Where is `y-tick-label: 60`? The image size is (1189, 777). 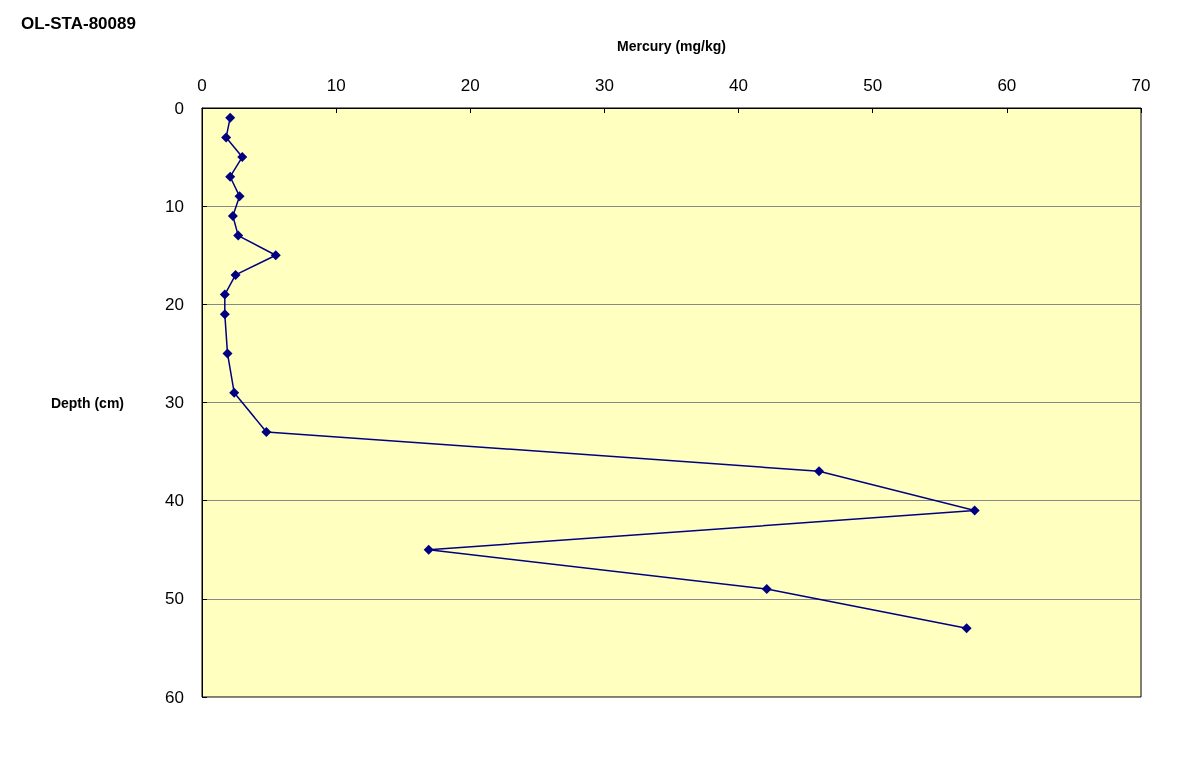
y-tick-label: 60 is located at coordinates (174, 697).